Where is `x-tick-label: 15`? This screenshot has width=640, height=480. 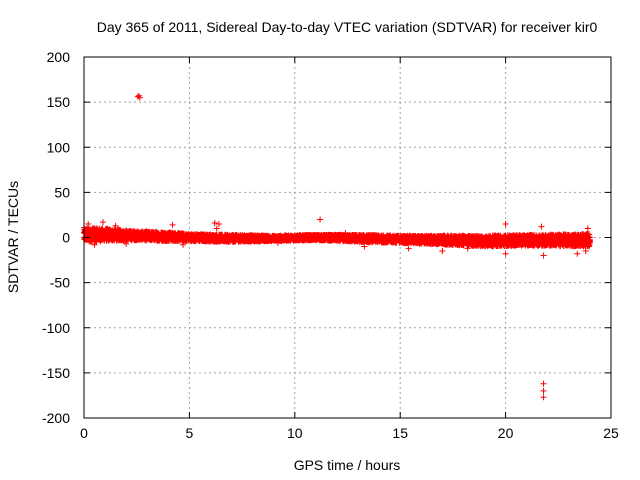
x-tick-label: 15 is located at coordinates (400, 433).